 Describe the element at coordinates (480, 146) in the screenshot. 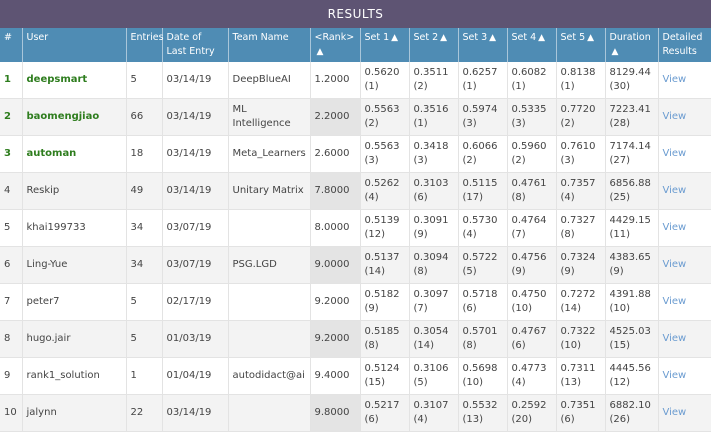

I see `set3-score: 0.6066` at that location.